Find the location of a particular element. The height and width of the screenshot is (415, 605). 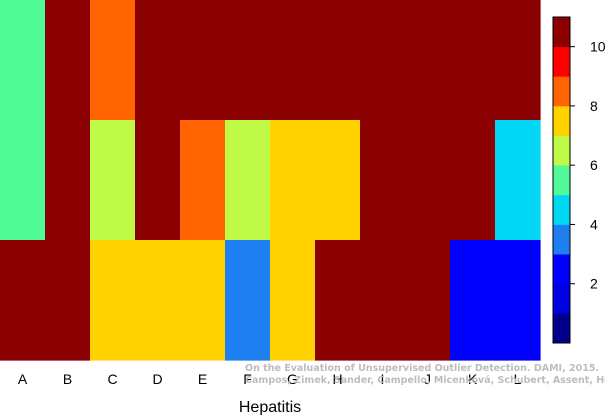

x-axis-tick-labels: A B C D E F G H I J K L is located at coordinates (270, 379).